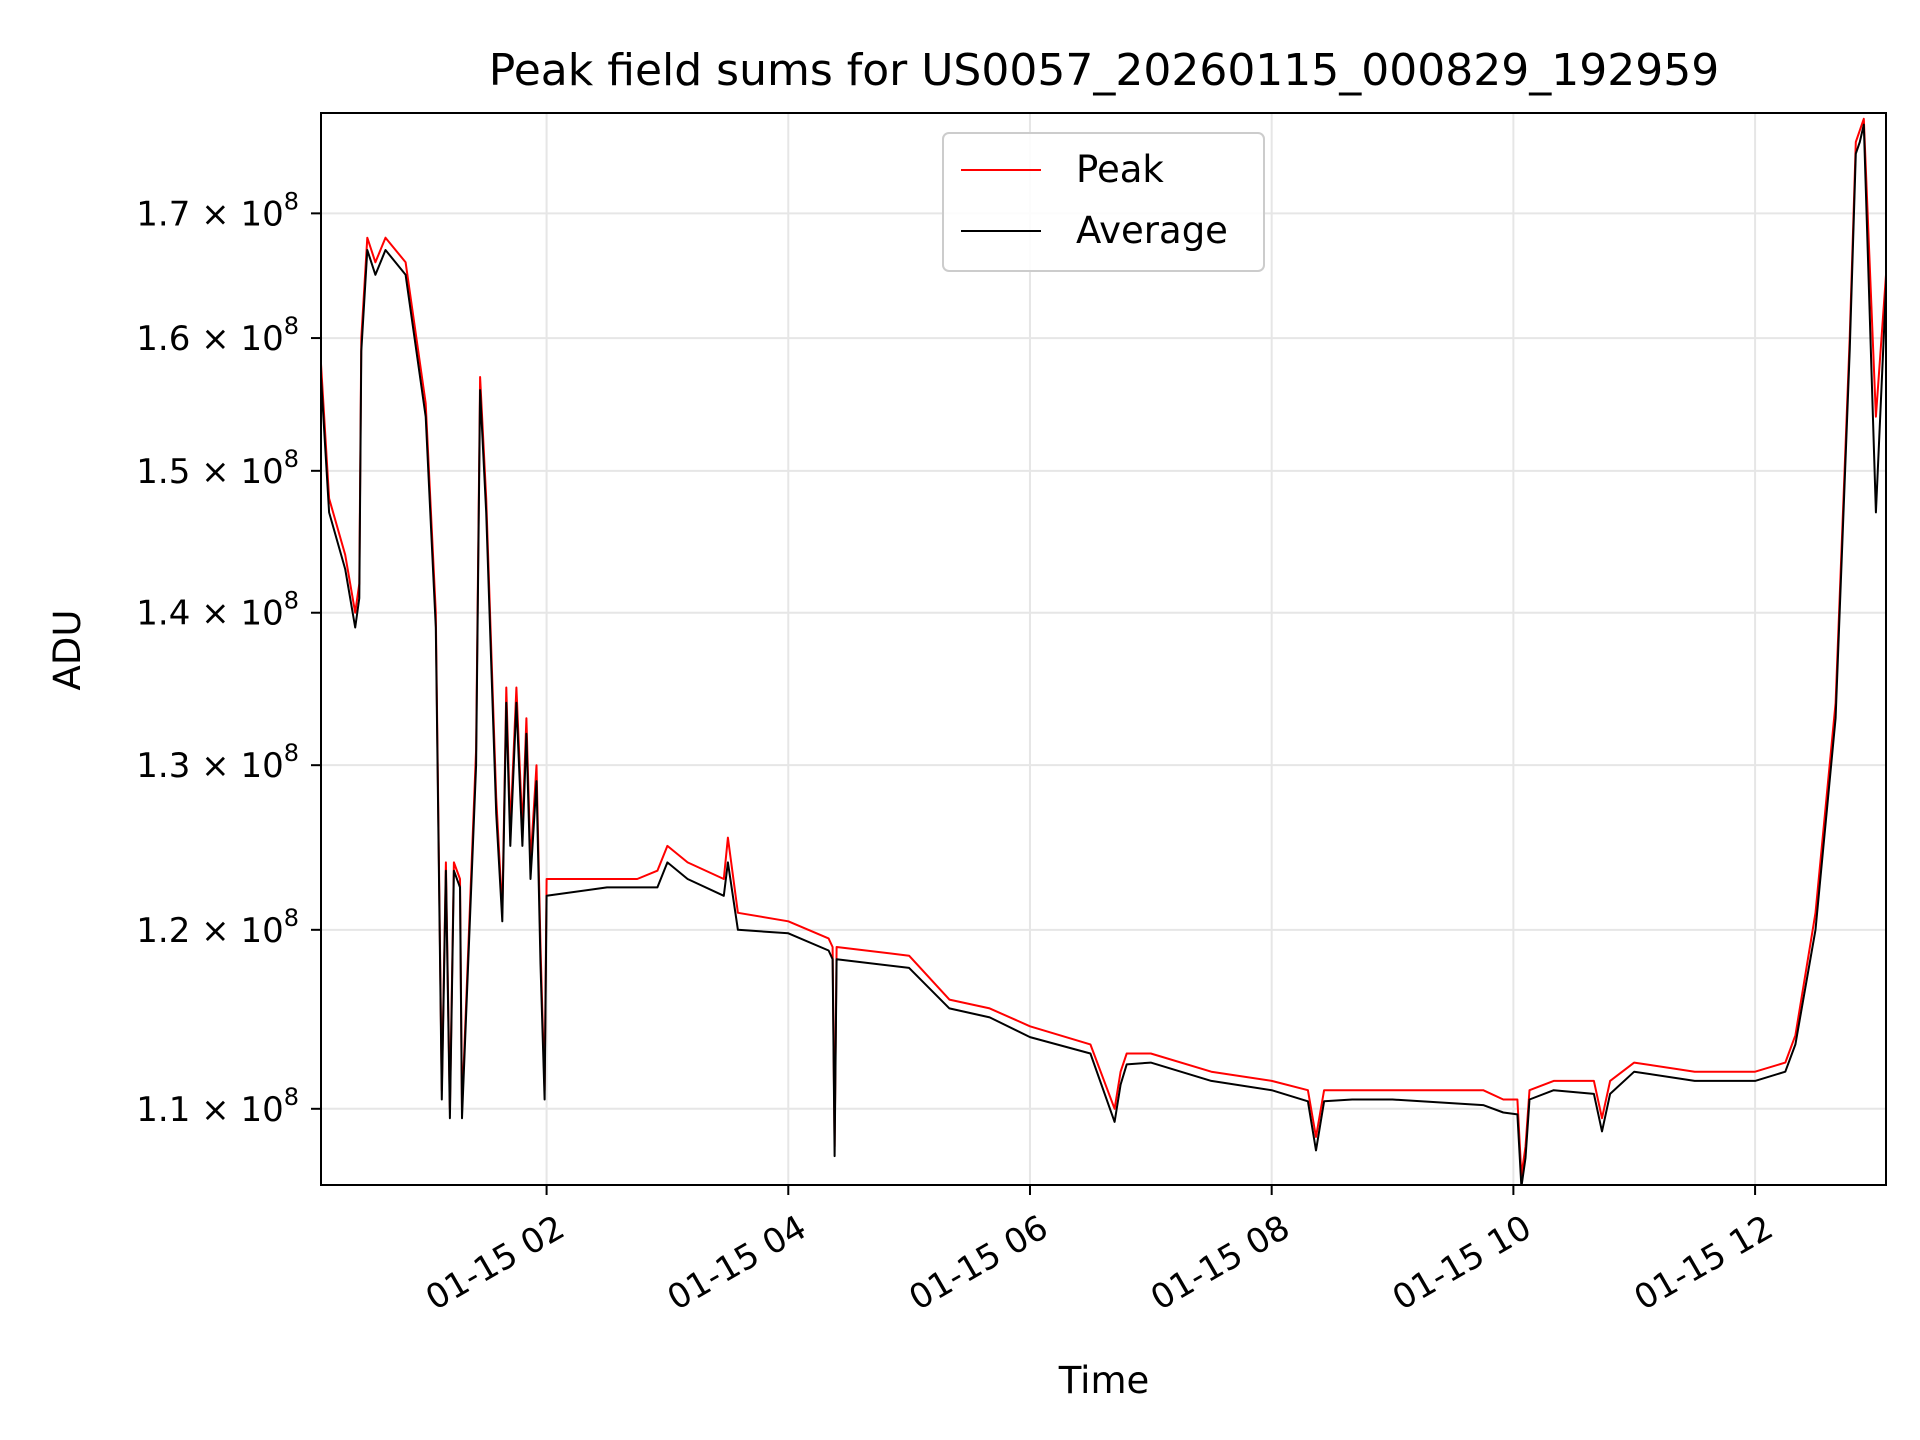  I want to click on legend: Peak Average, so click(1103, 202).